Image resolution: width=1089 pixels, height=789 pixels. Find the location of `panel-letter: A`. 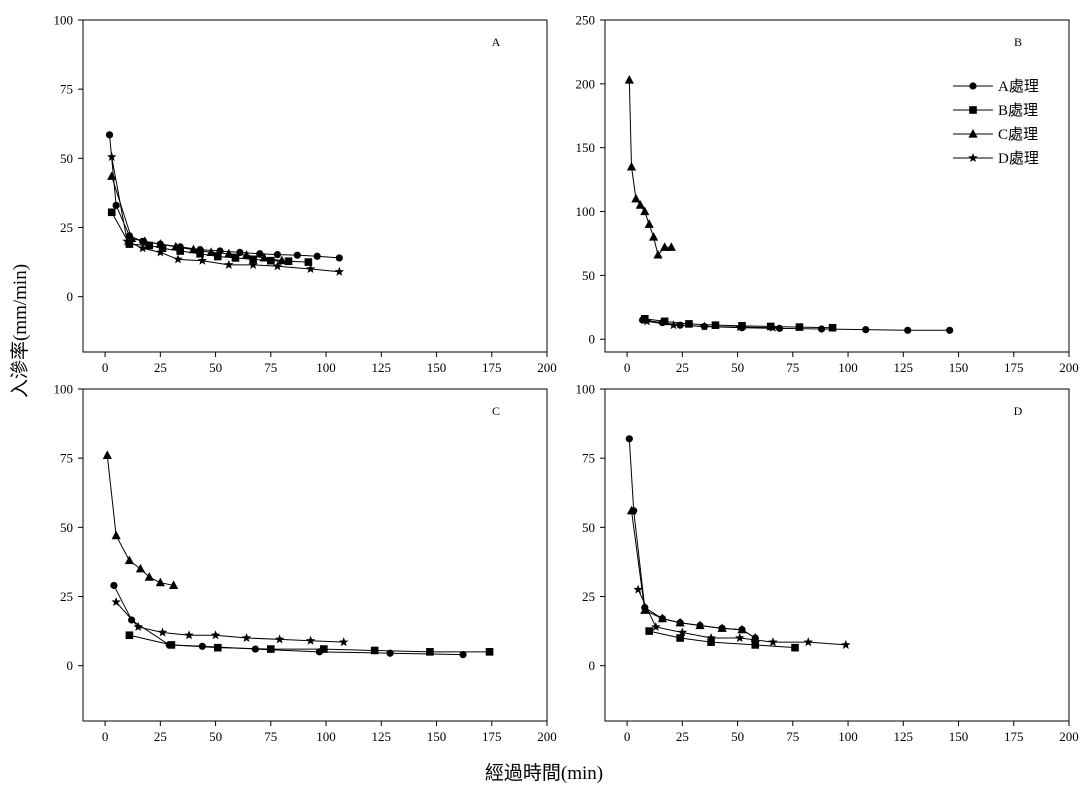

panel-letter: A is located at coordinates (496, 42).